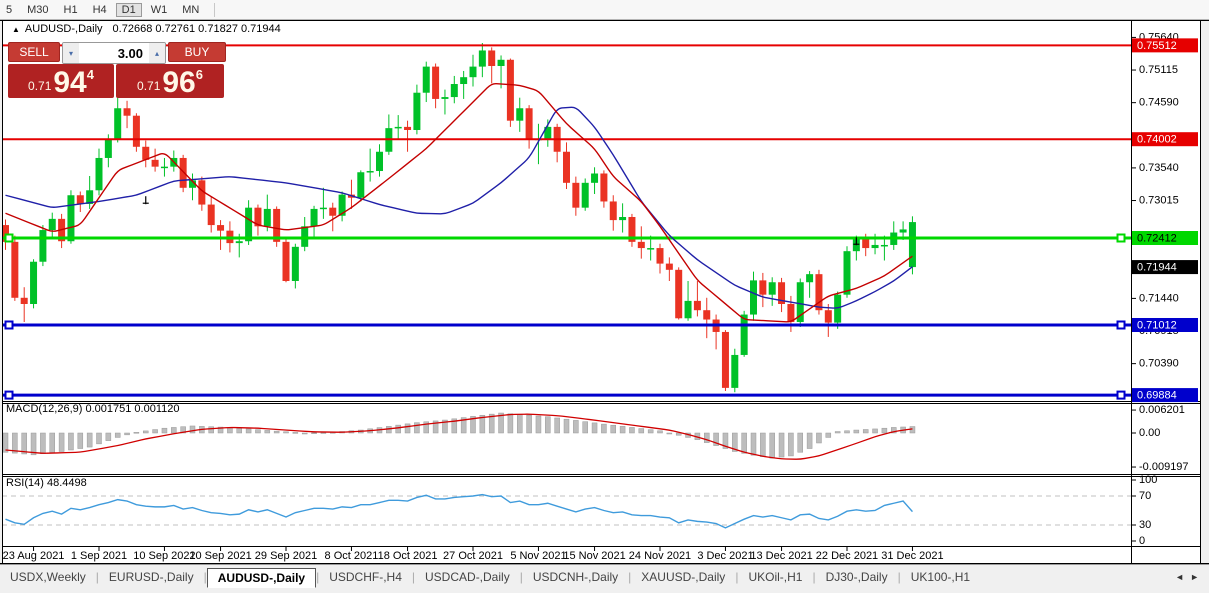 The height and width of the screenshot is (593, 1209). I want to click on chart-tab-eurusd-daily: EURUSD-,Daily, so click(151, 577).